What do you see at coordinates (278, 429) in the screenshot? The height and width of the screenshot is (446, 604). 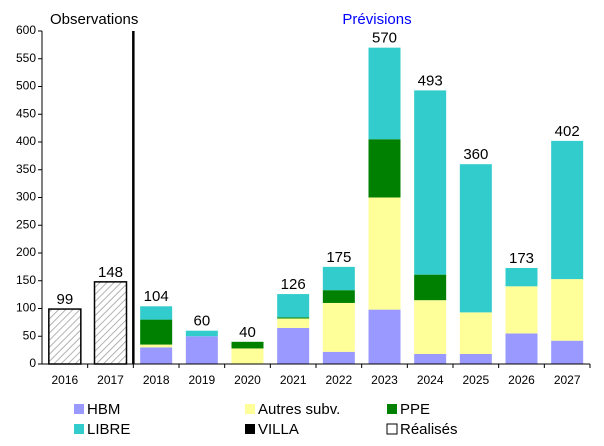 I see `legend-label: VILLA` at bounding box center [278, 429].